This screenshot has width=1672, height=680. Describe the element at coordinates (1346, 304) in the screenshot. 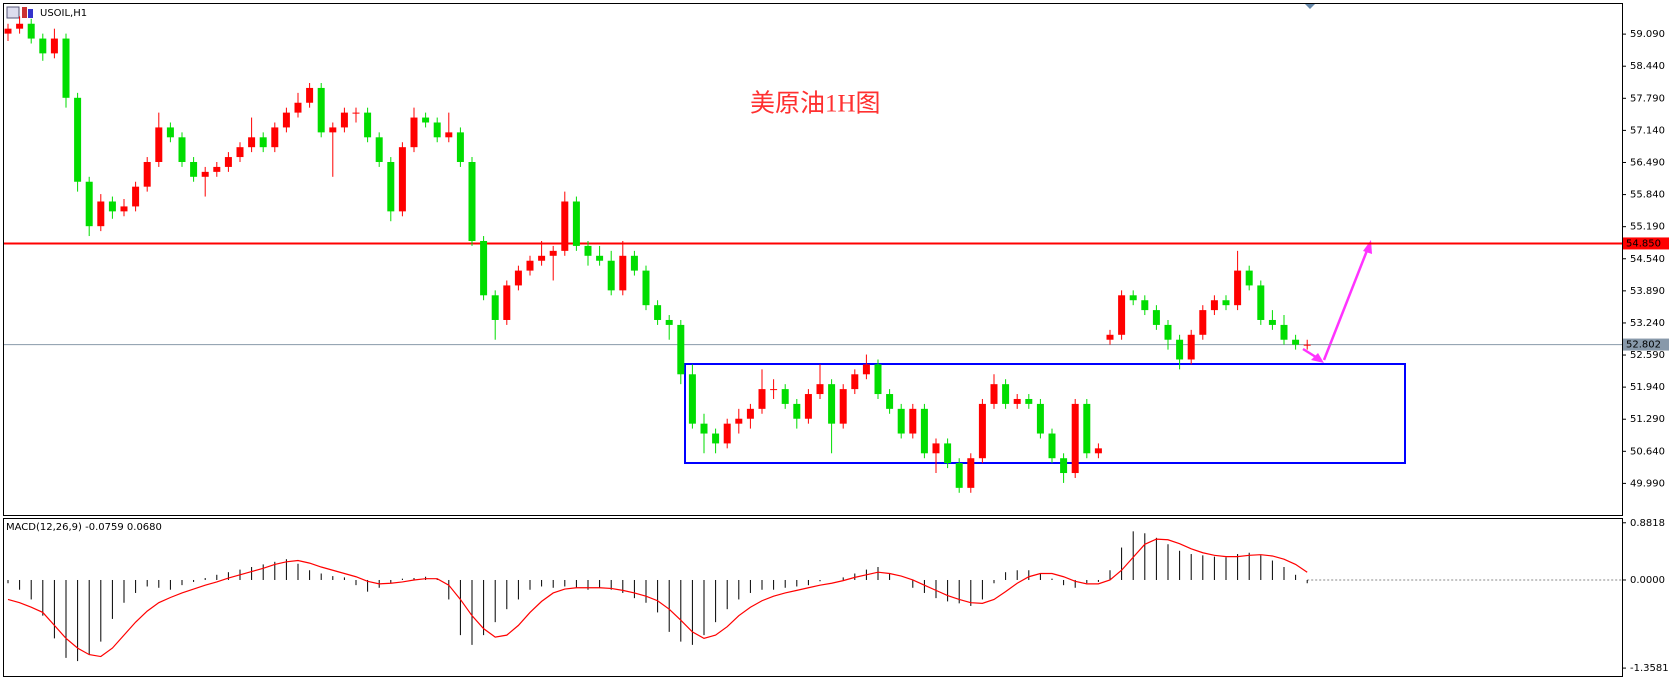

I see `arrow-up` at that location.